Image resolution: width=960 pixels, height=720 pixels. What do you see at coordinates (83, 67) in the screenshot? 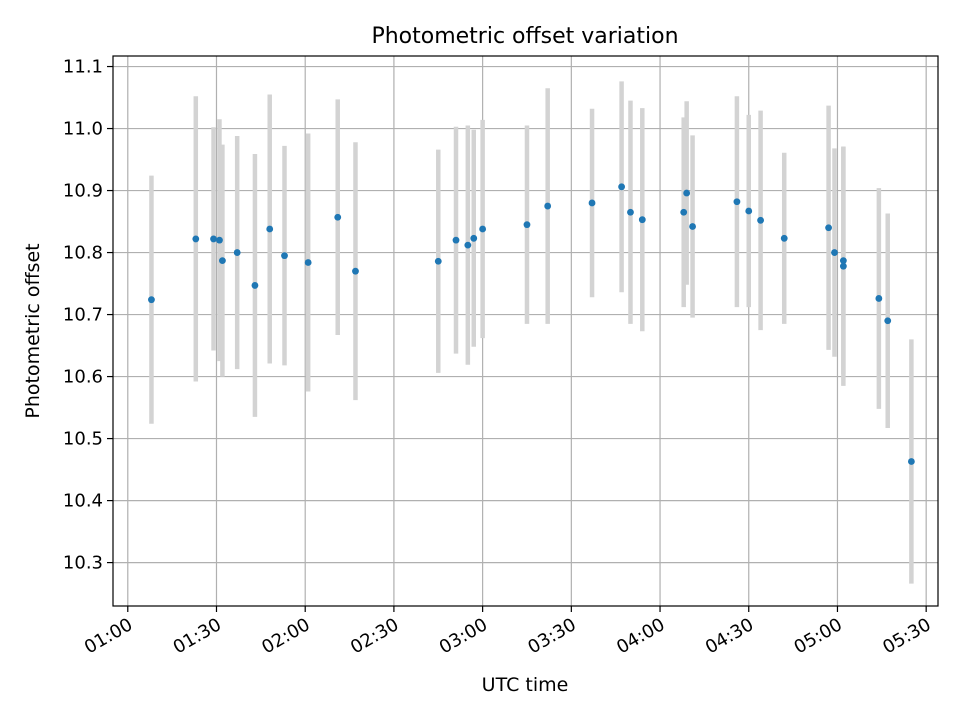
I see `y-tick-label: 11.1` at bounding box center [83, 67].